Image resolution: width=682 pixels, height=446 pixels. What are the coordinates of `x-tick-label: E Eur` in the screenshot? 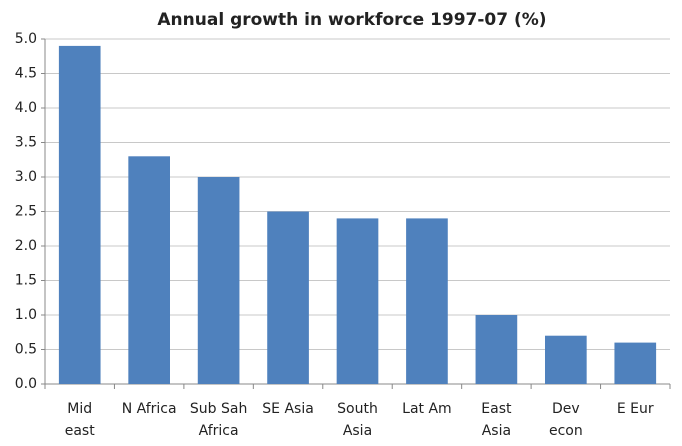 It's located at (635, 409).